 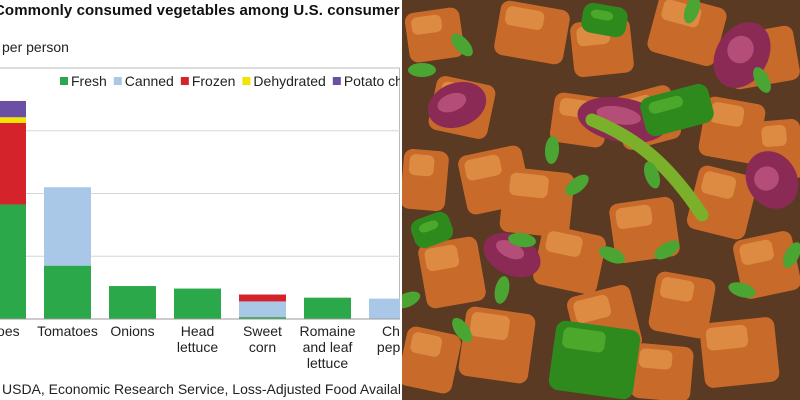 What do you see at coordinates (262, 298) in the screenshot?
I see `bar-4-frozen` at bounding box center [262, 298].